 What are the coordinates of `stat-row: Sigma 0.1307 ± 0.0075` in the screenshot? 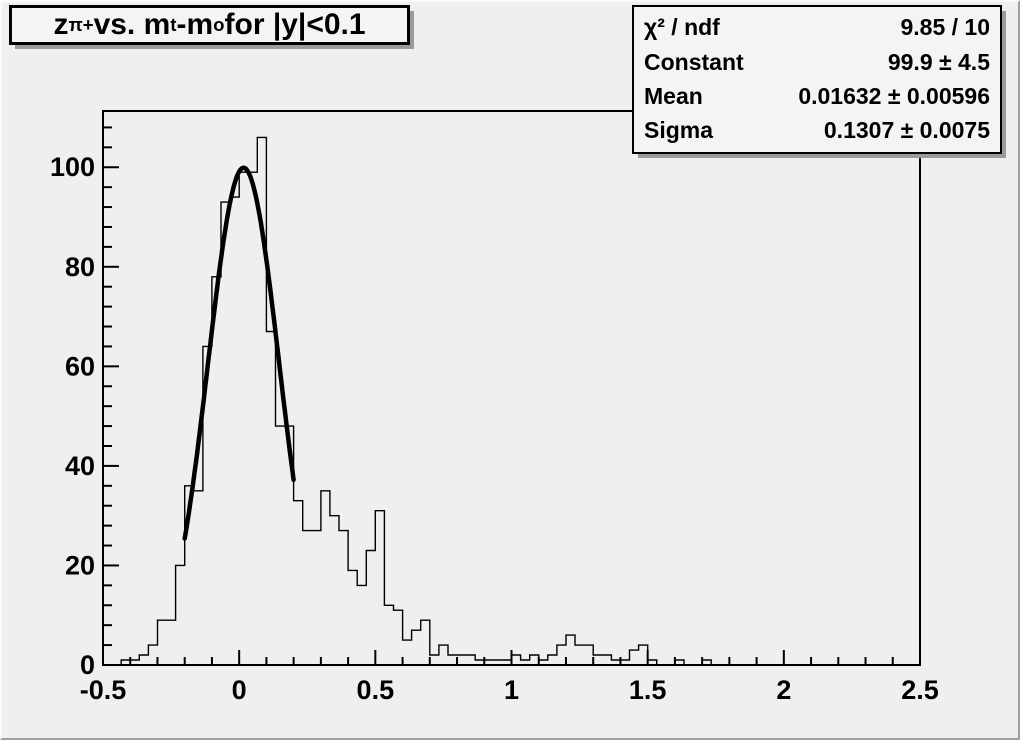 It's located at (817, 130).